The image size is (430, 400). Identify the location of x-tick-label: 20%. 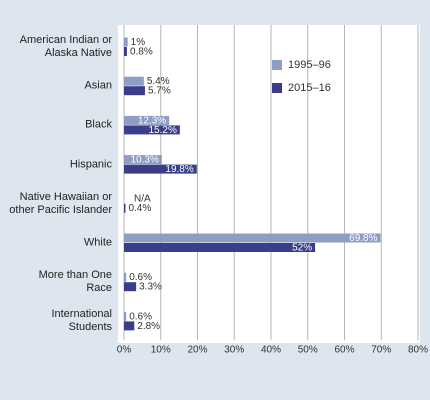
(197, 350).